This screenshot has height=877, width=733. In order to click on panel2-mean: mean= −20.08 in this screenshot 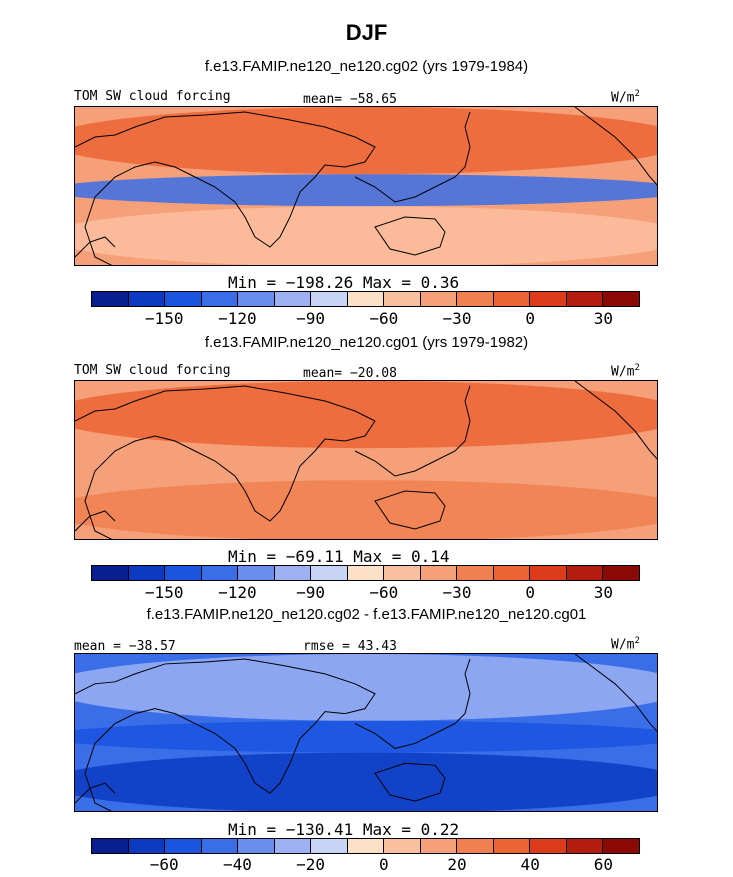, I will do `click(350, 373)`.